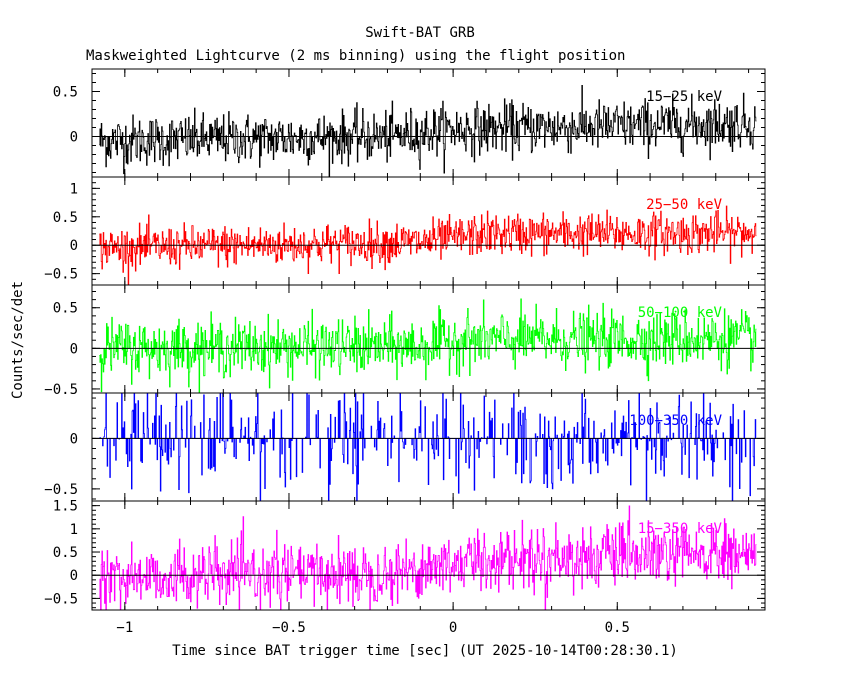 The image size is (850, 680). Describe the element at coordinates (124, 628) in the screenshot. I see `x-tick-label: −1` at that location.